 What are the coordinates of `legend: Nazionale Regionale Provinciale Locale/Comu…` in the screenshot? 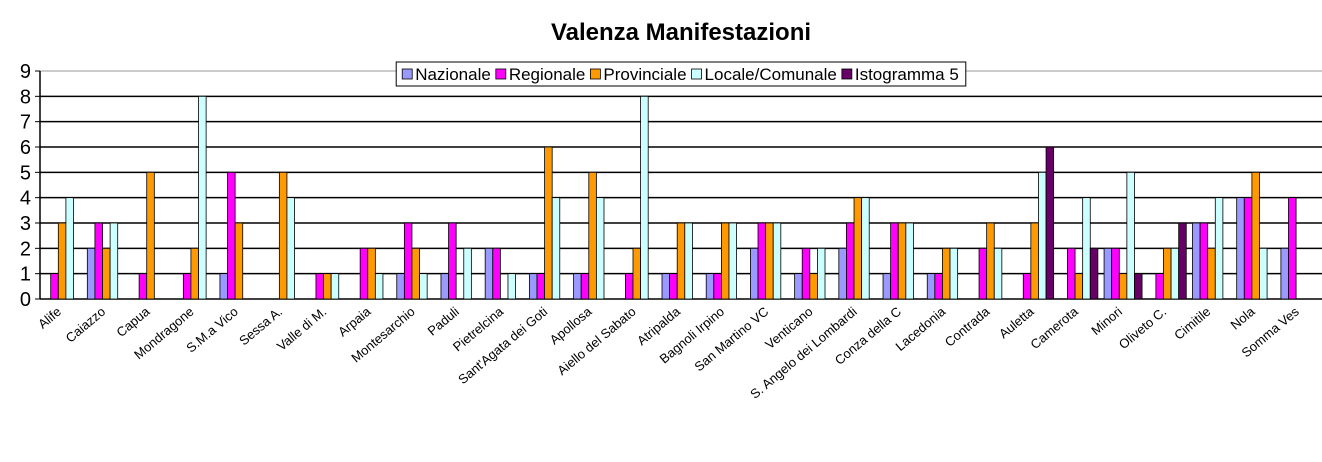 It's located at (681, 74).